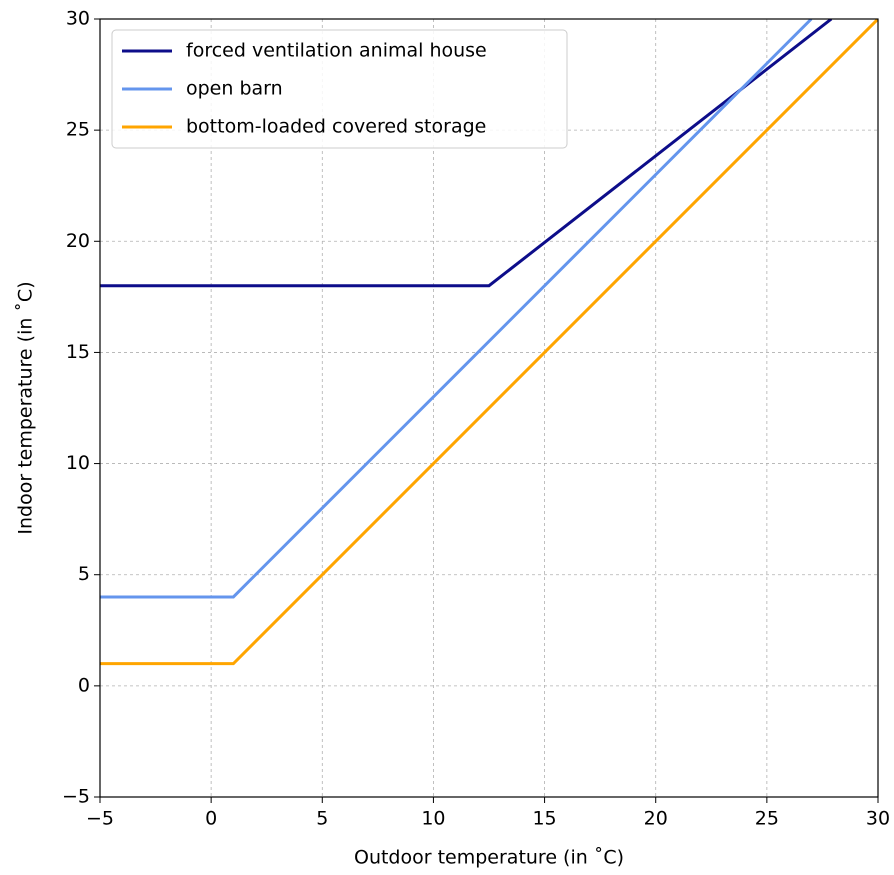 This screenshot has height=875, width=894. Describe the element at coordinates (78, 463) in the screenshot. I see `y-tick-label: 10` at that location.